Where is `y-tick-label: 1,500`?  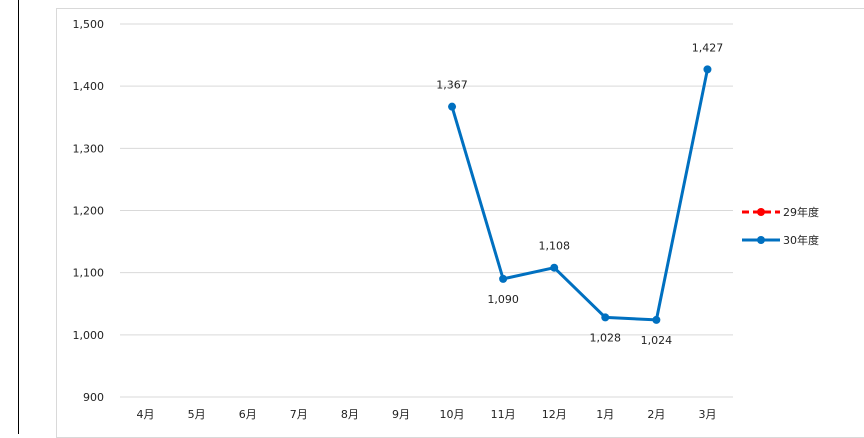
y-tick-label: 1,500 is located at coordinates (89, 24).